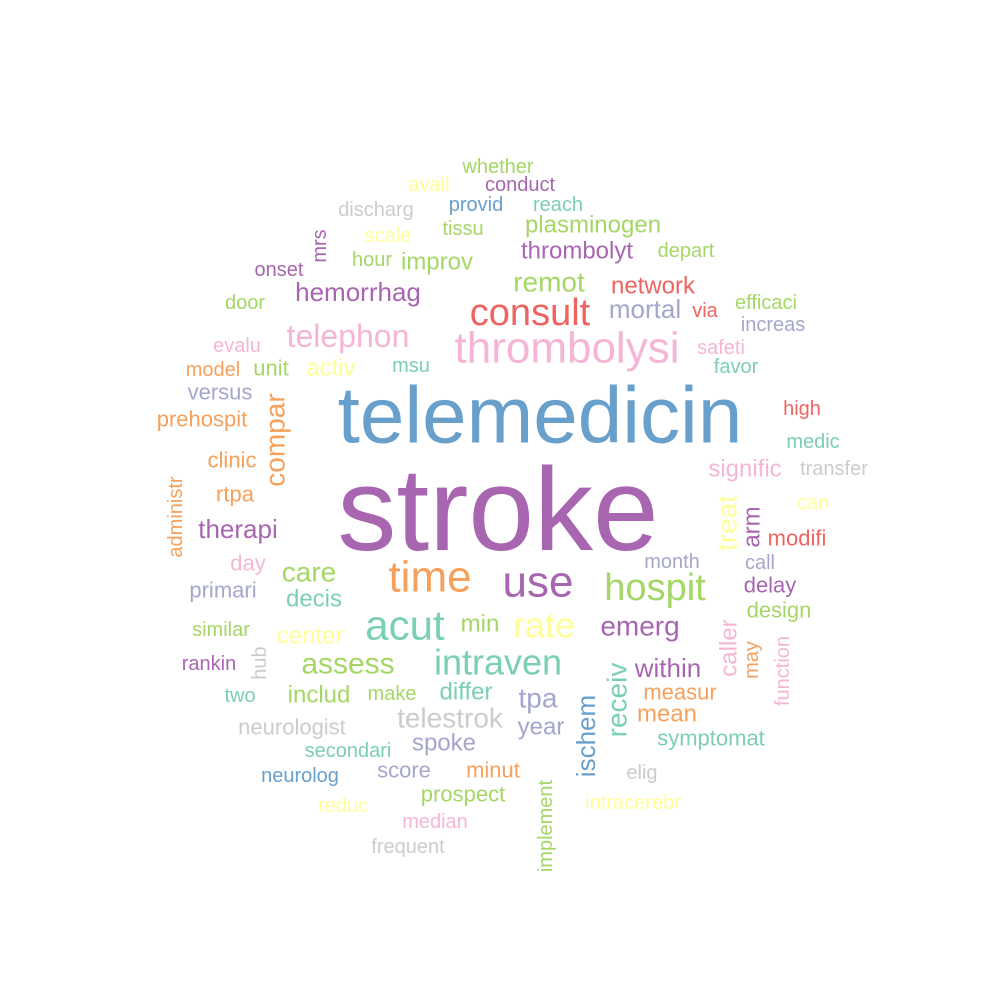  What do you see at coordinates (292, 727) in the screenshot?
I see `word-neurologist: neurologist` at bounding box center [292, 727].